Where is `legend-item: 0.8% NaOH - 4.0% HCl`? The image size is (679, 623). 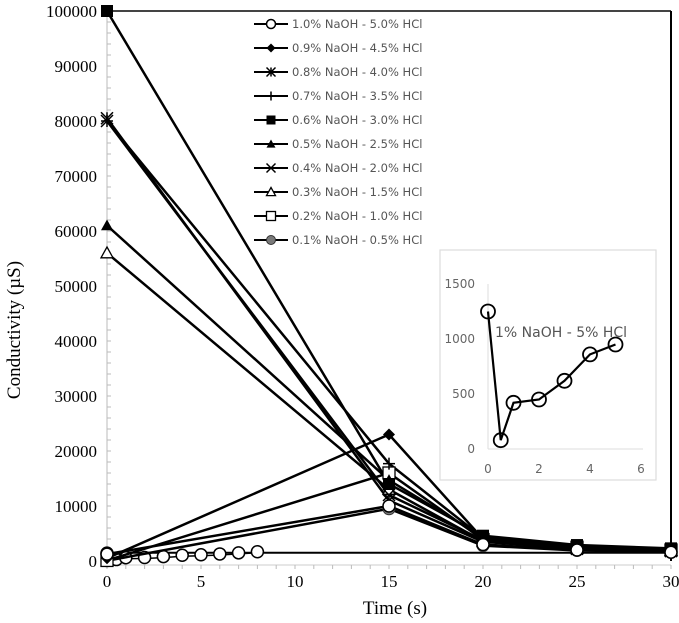 legend-item: 0.8% NaOH - 4.0% HCl is located at coordinates (338, 72).